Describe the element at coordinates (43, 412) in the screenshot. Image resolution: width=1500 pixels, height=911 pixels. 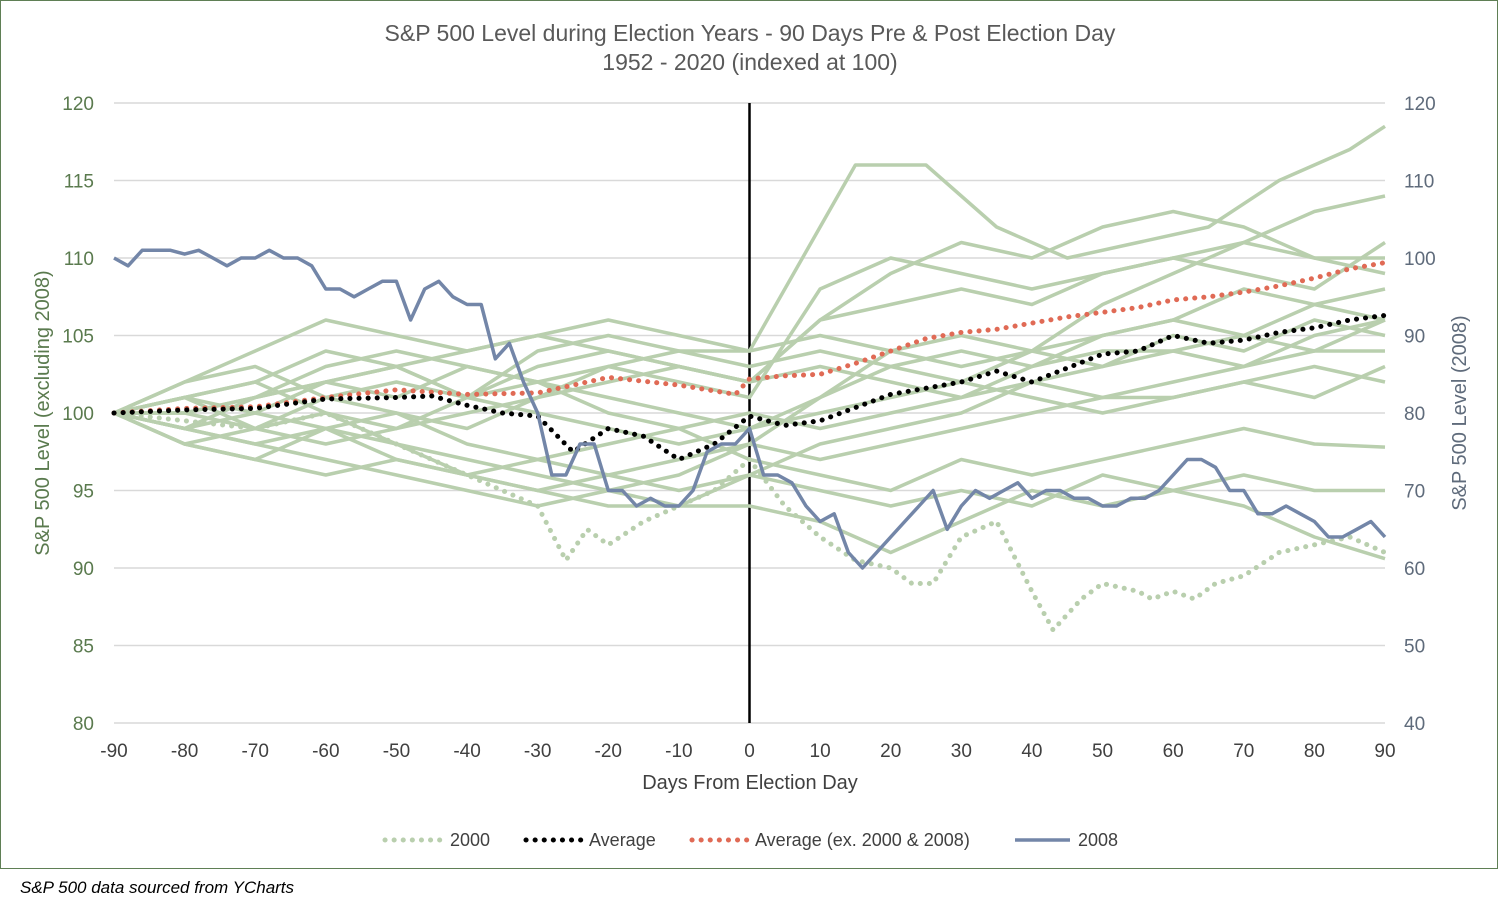
I see `left-axis-title: S&P 500 Level (excluding 2008)` at that location.